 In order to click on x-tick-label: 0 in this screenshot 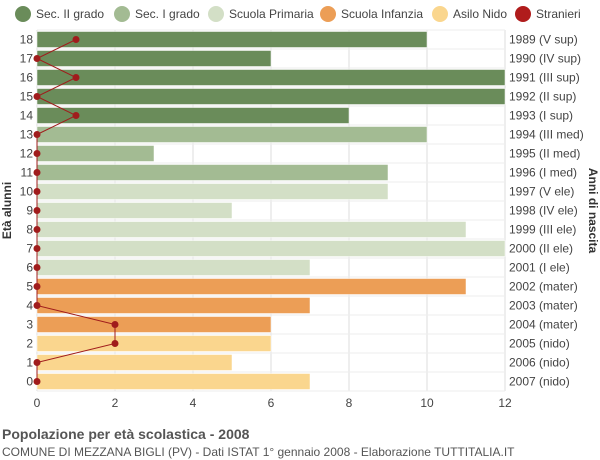, I will do `click(37, 403)`.